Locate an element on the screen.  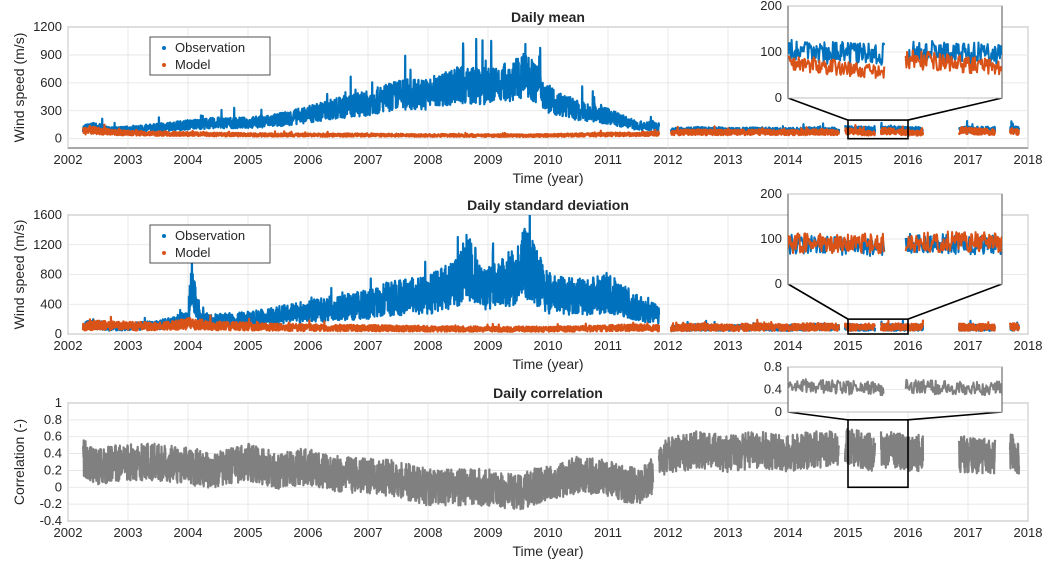
x-tick-label: 2014 is located at coordinates (788, 532).